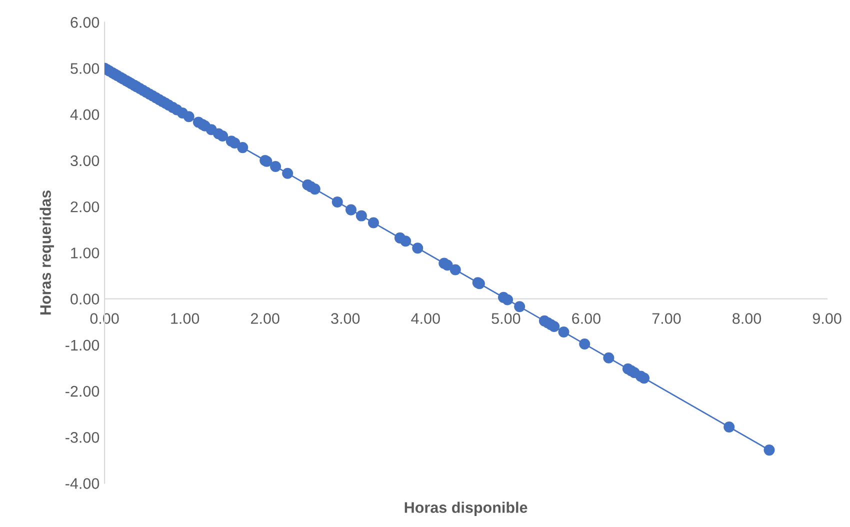  Describe the element at coordinates (83, 391) in the screenshot. I see `y-tick-label: -2.00` at that location.